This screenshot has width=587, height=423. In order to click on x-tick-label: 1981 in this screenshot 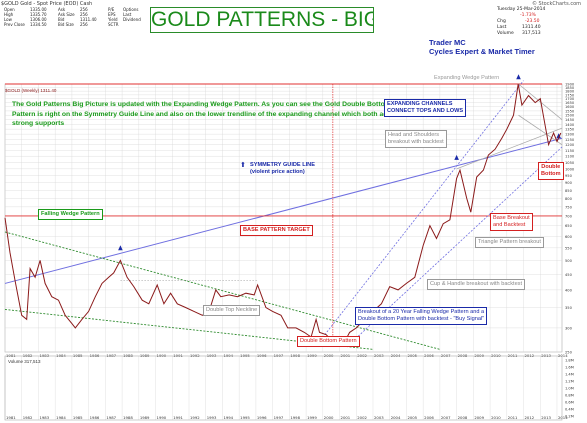, I will do `click(11, 355)`.